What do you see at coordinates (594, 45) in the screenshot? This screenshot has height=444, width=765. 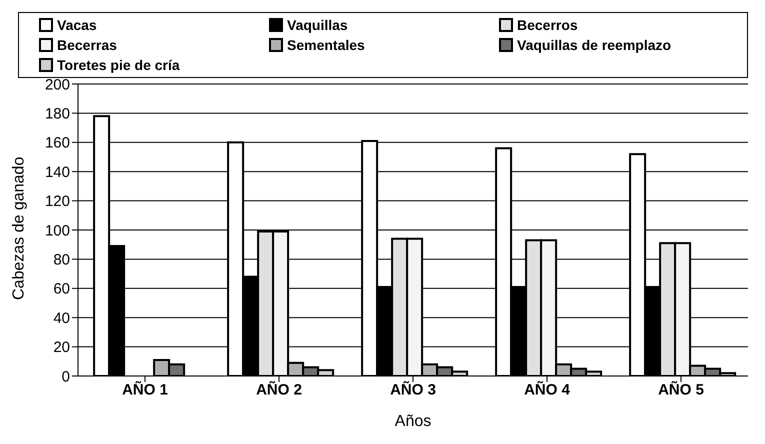 I see `legend-label: Vaquillas de reemplazo` at bounding box center [594, 45].